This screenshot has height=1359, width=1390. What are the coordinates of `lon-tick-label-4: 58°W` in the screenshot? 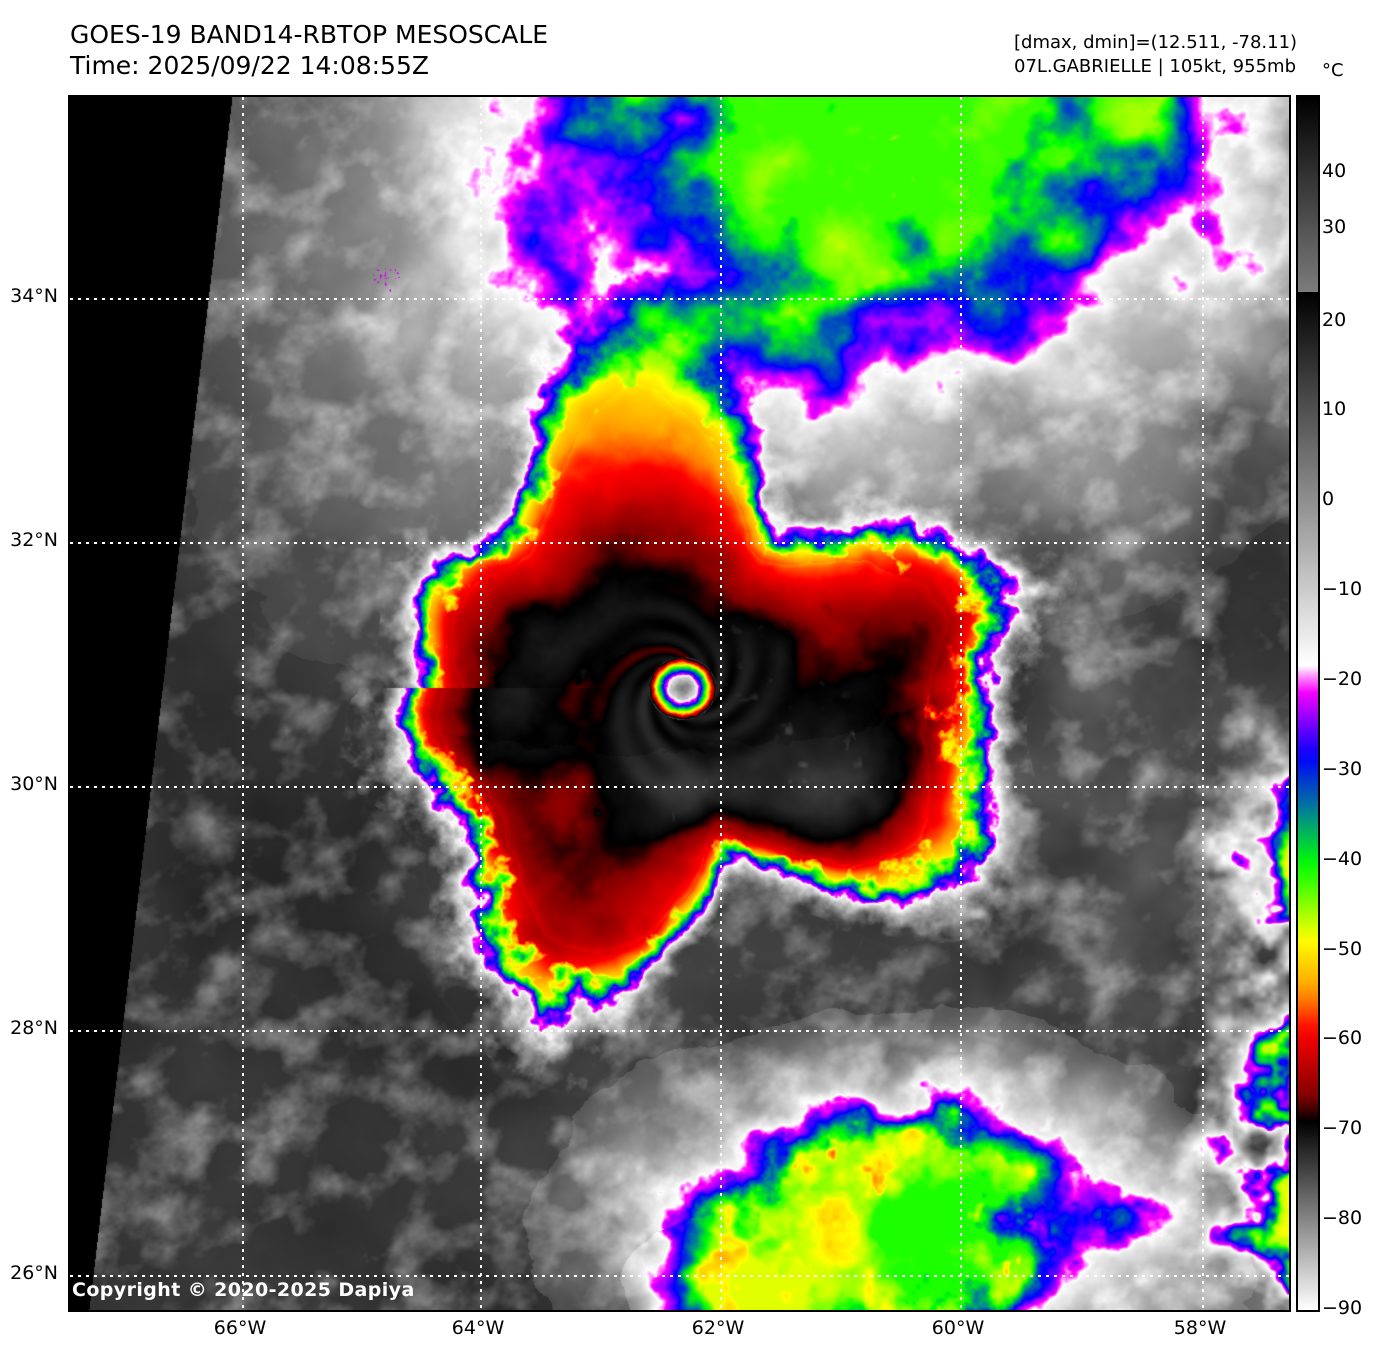 It's located at (1200, 1328).